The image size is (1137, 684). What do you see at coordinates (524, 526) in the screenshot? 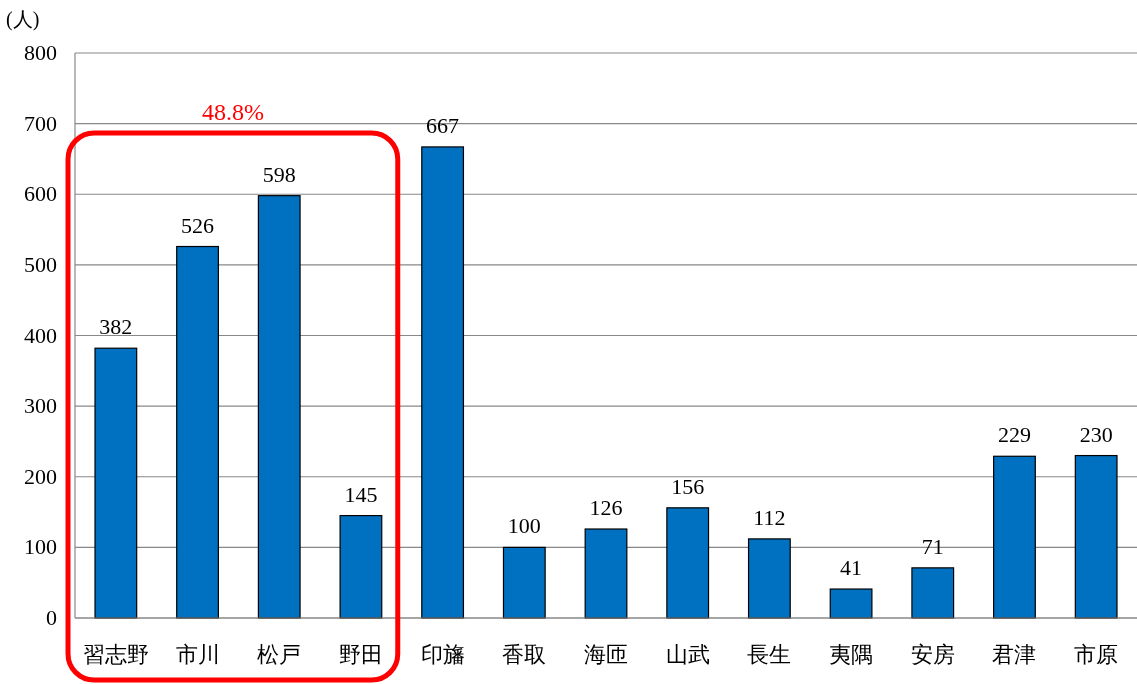
I see `data-label: 100` at bounding box center [524, 526].